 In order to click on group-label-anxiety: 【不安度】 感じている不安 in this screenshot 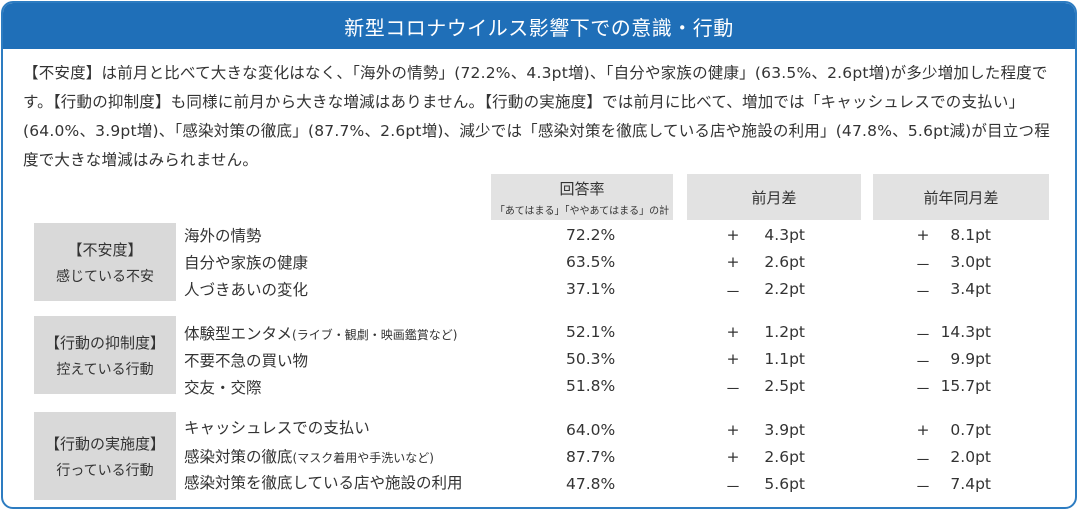, I will do `click(105, 262)`.